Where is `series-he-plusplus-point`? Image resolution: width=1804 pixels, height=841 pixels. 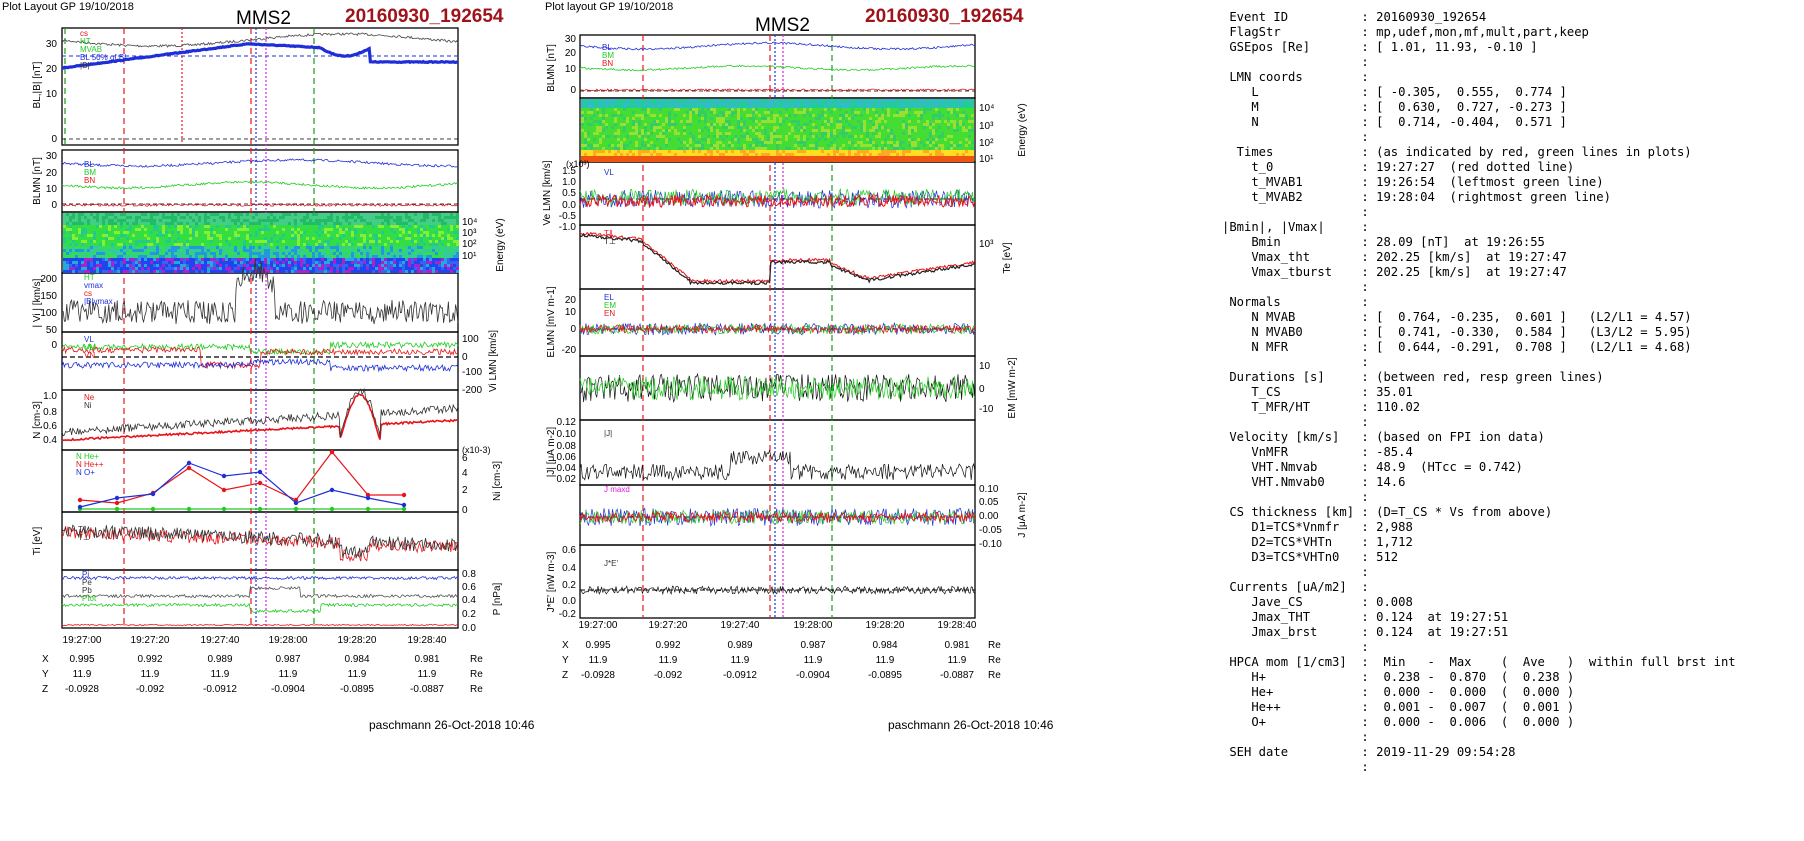
series-he-plusplus-point is located at coordinates (332, 452).